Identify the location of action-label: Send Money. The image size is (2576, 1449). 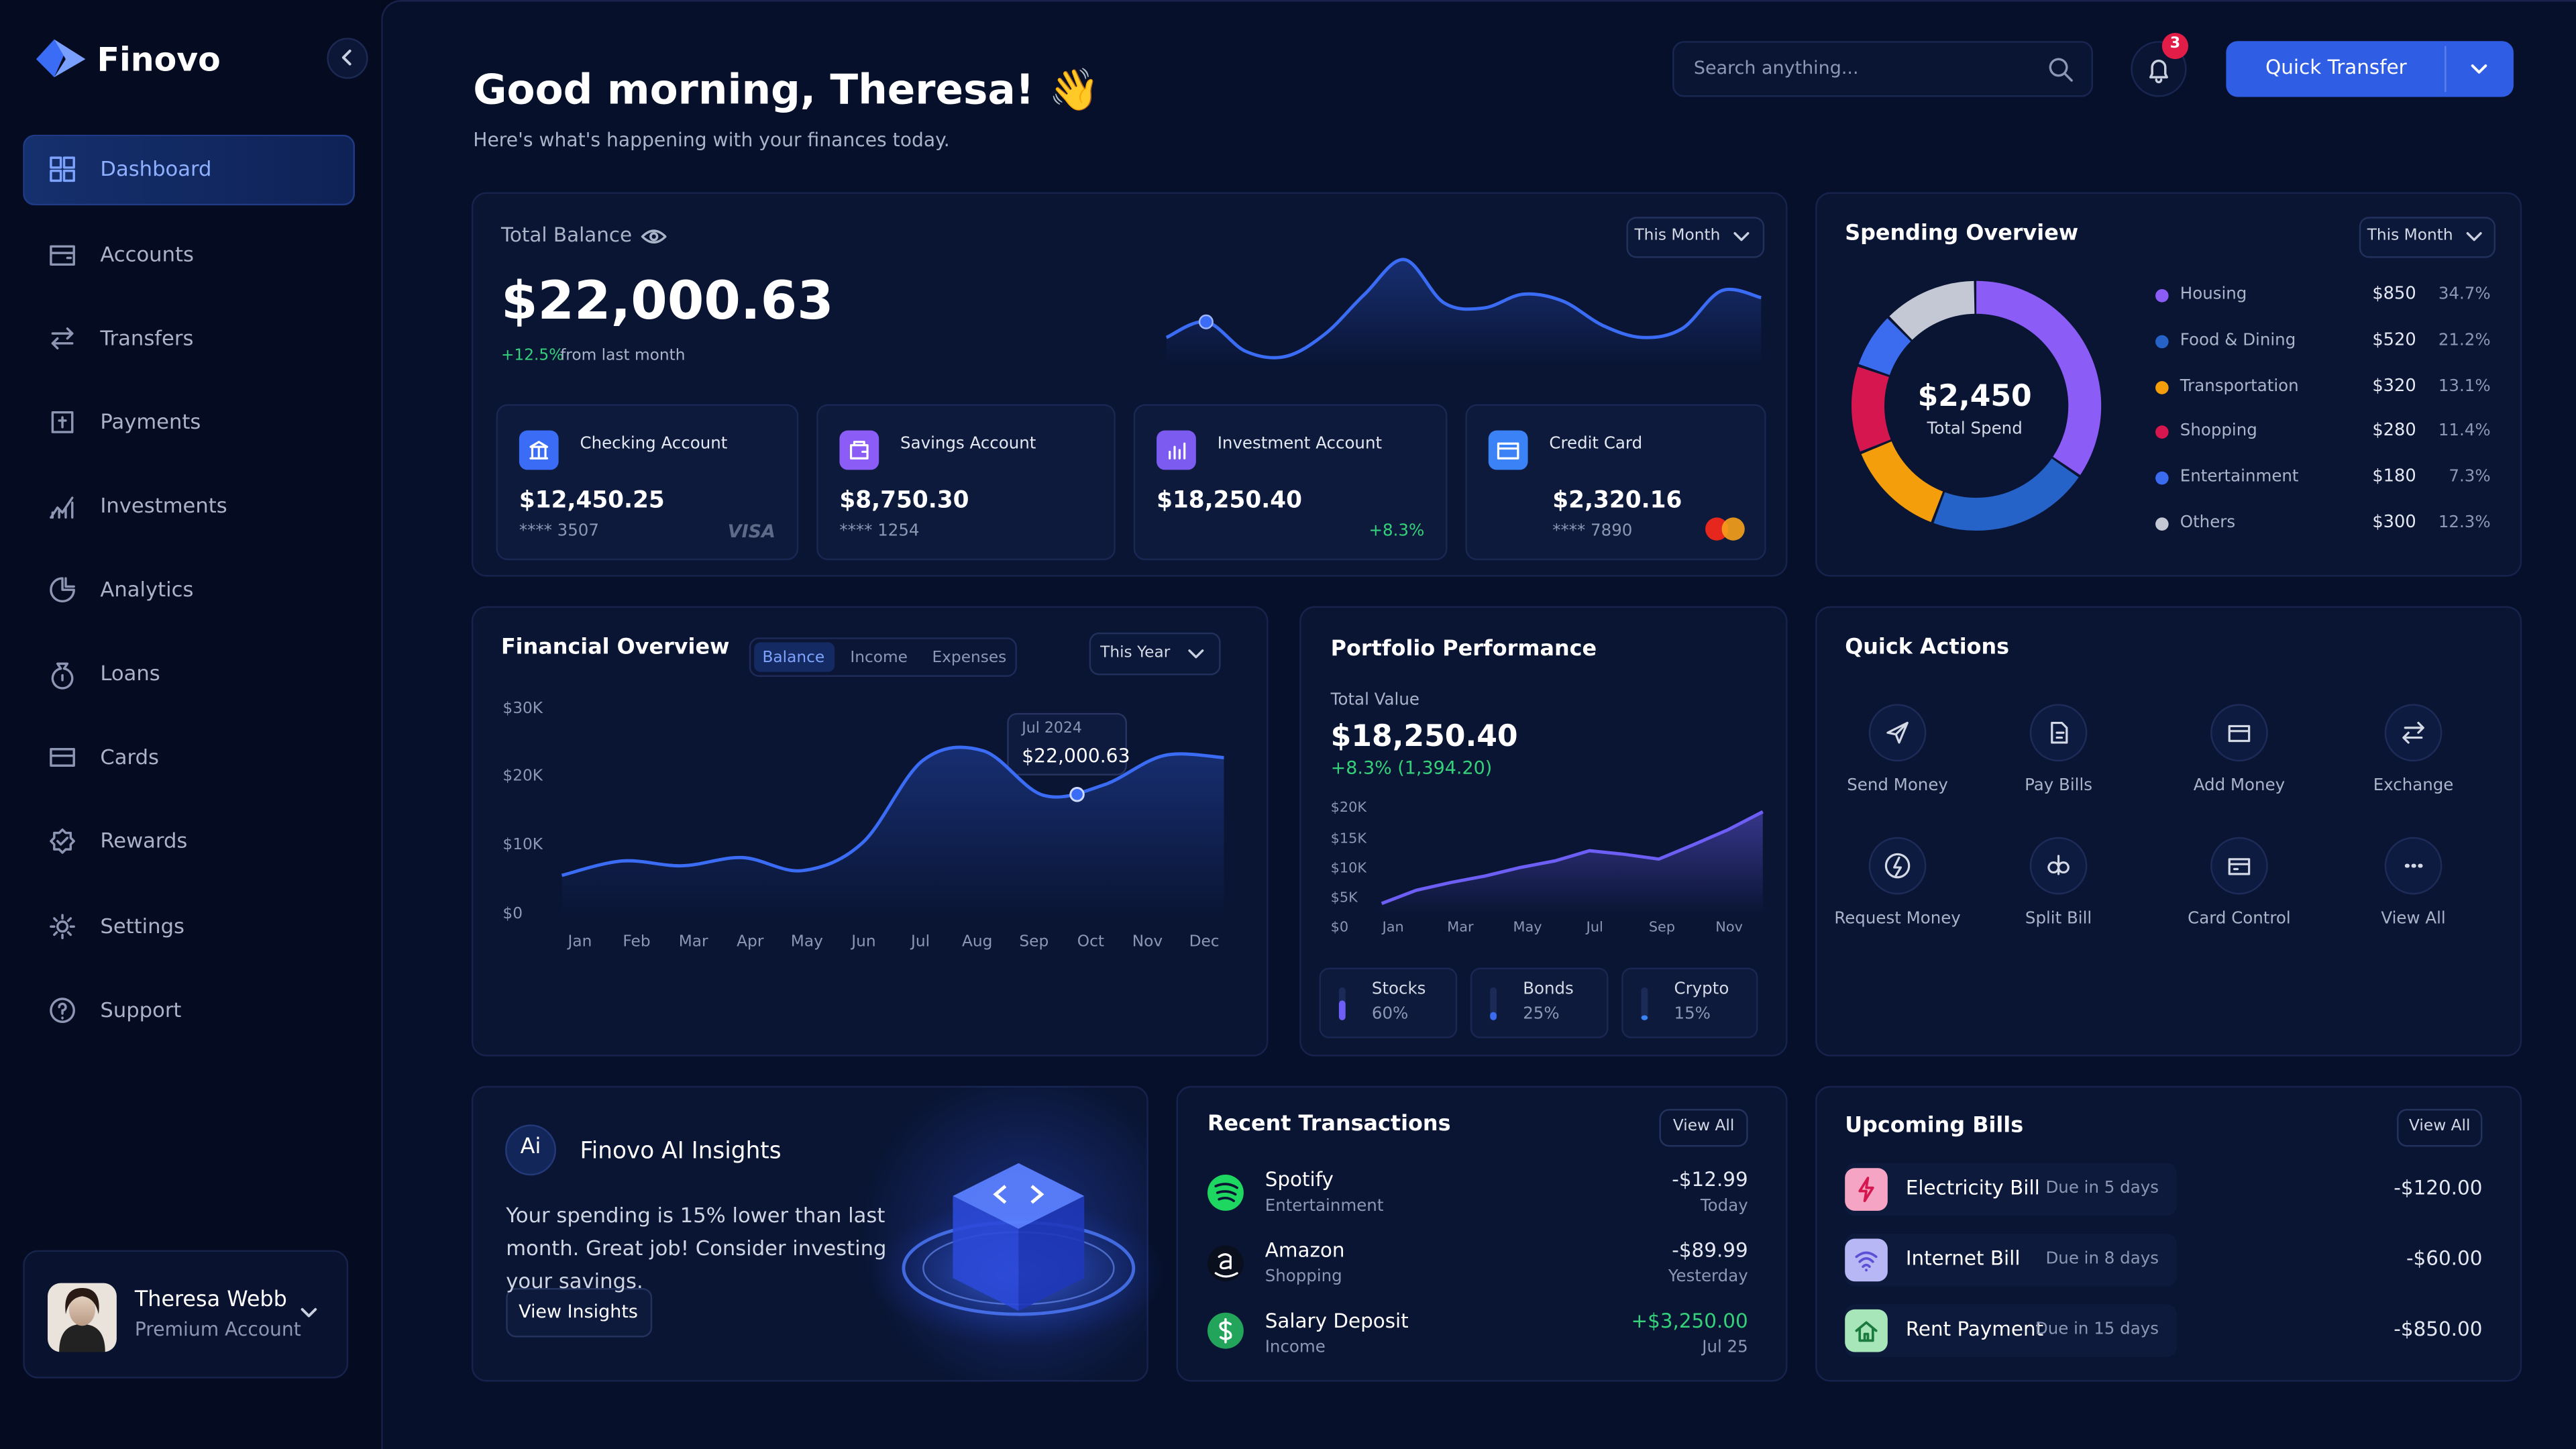
(1897, 786).